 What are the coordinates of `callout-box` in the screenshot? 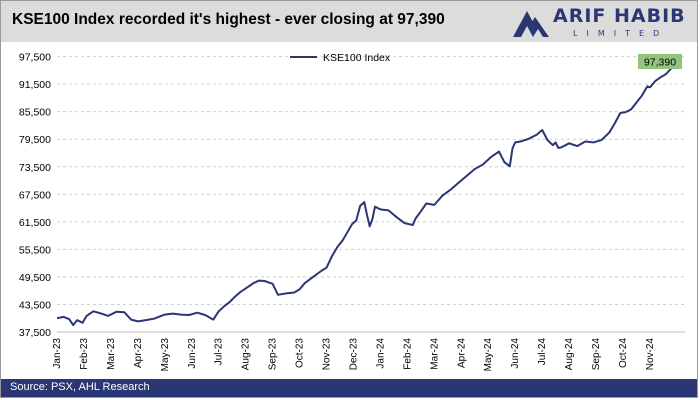 It's located at (660, 61).